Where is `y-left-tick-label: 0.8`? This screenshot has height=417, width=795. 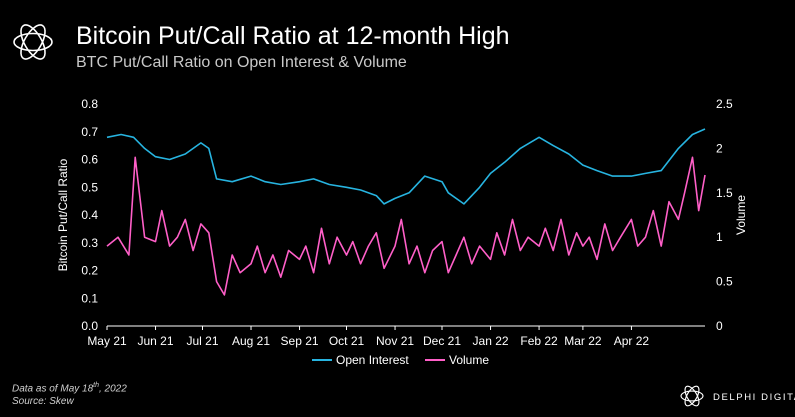 y-left-tick-label: 0.8 is located at coordinates (89, 104).